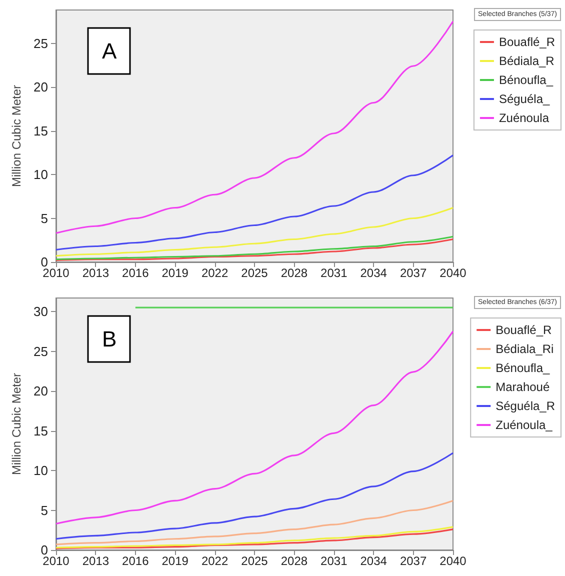  I want to click on annotation: A, so click(109, 51).